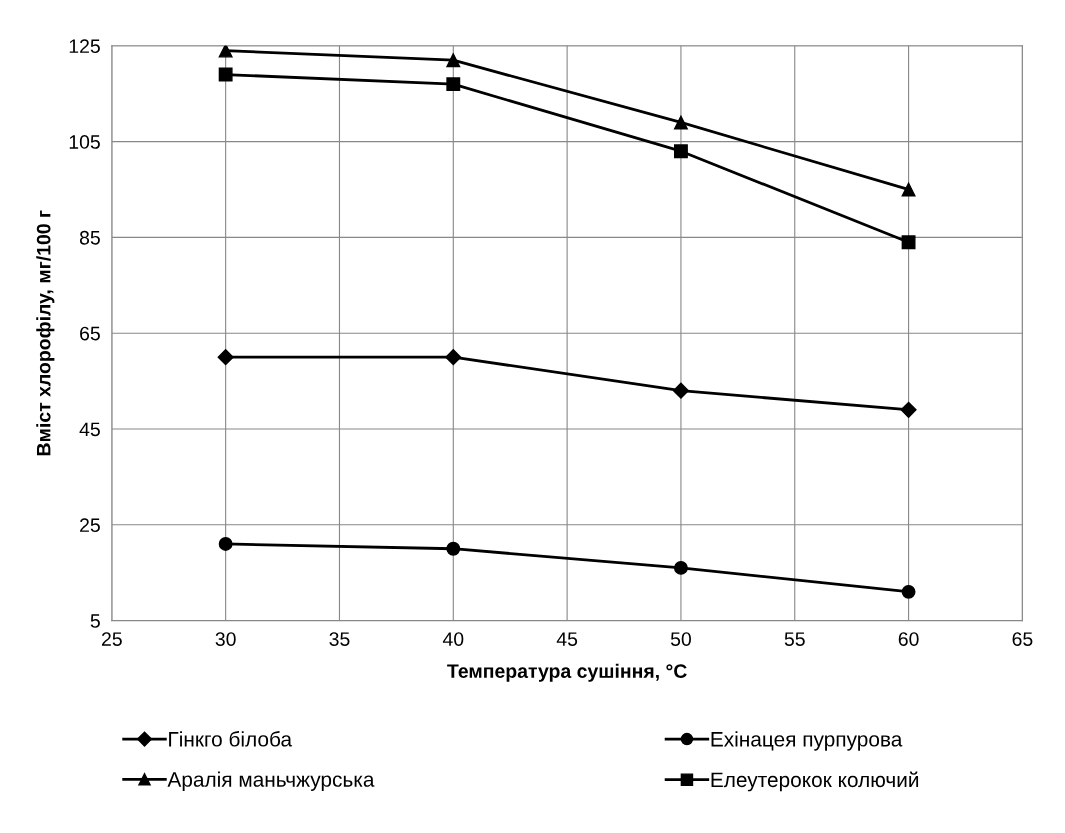  I want to click on y-tick-label: 5, so click(95, 621).